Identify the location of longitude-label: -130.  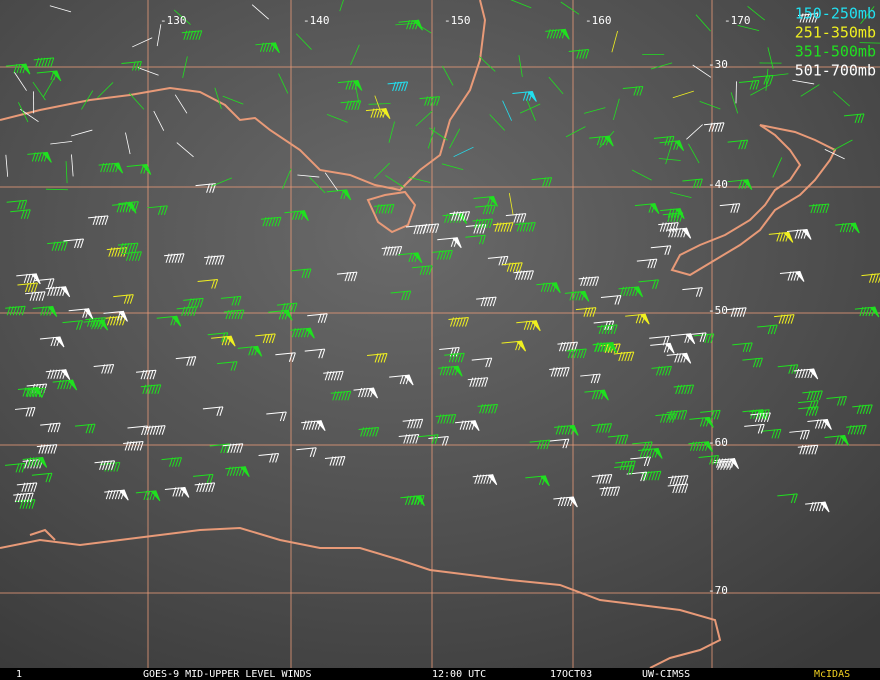
(173, 20).